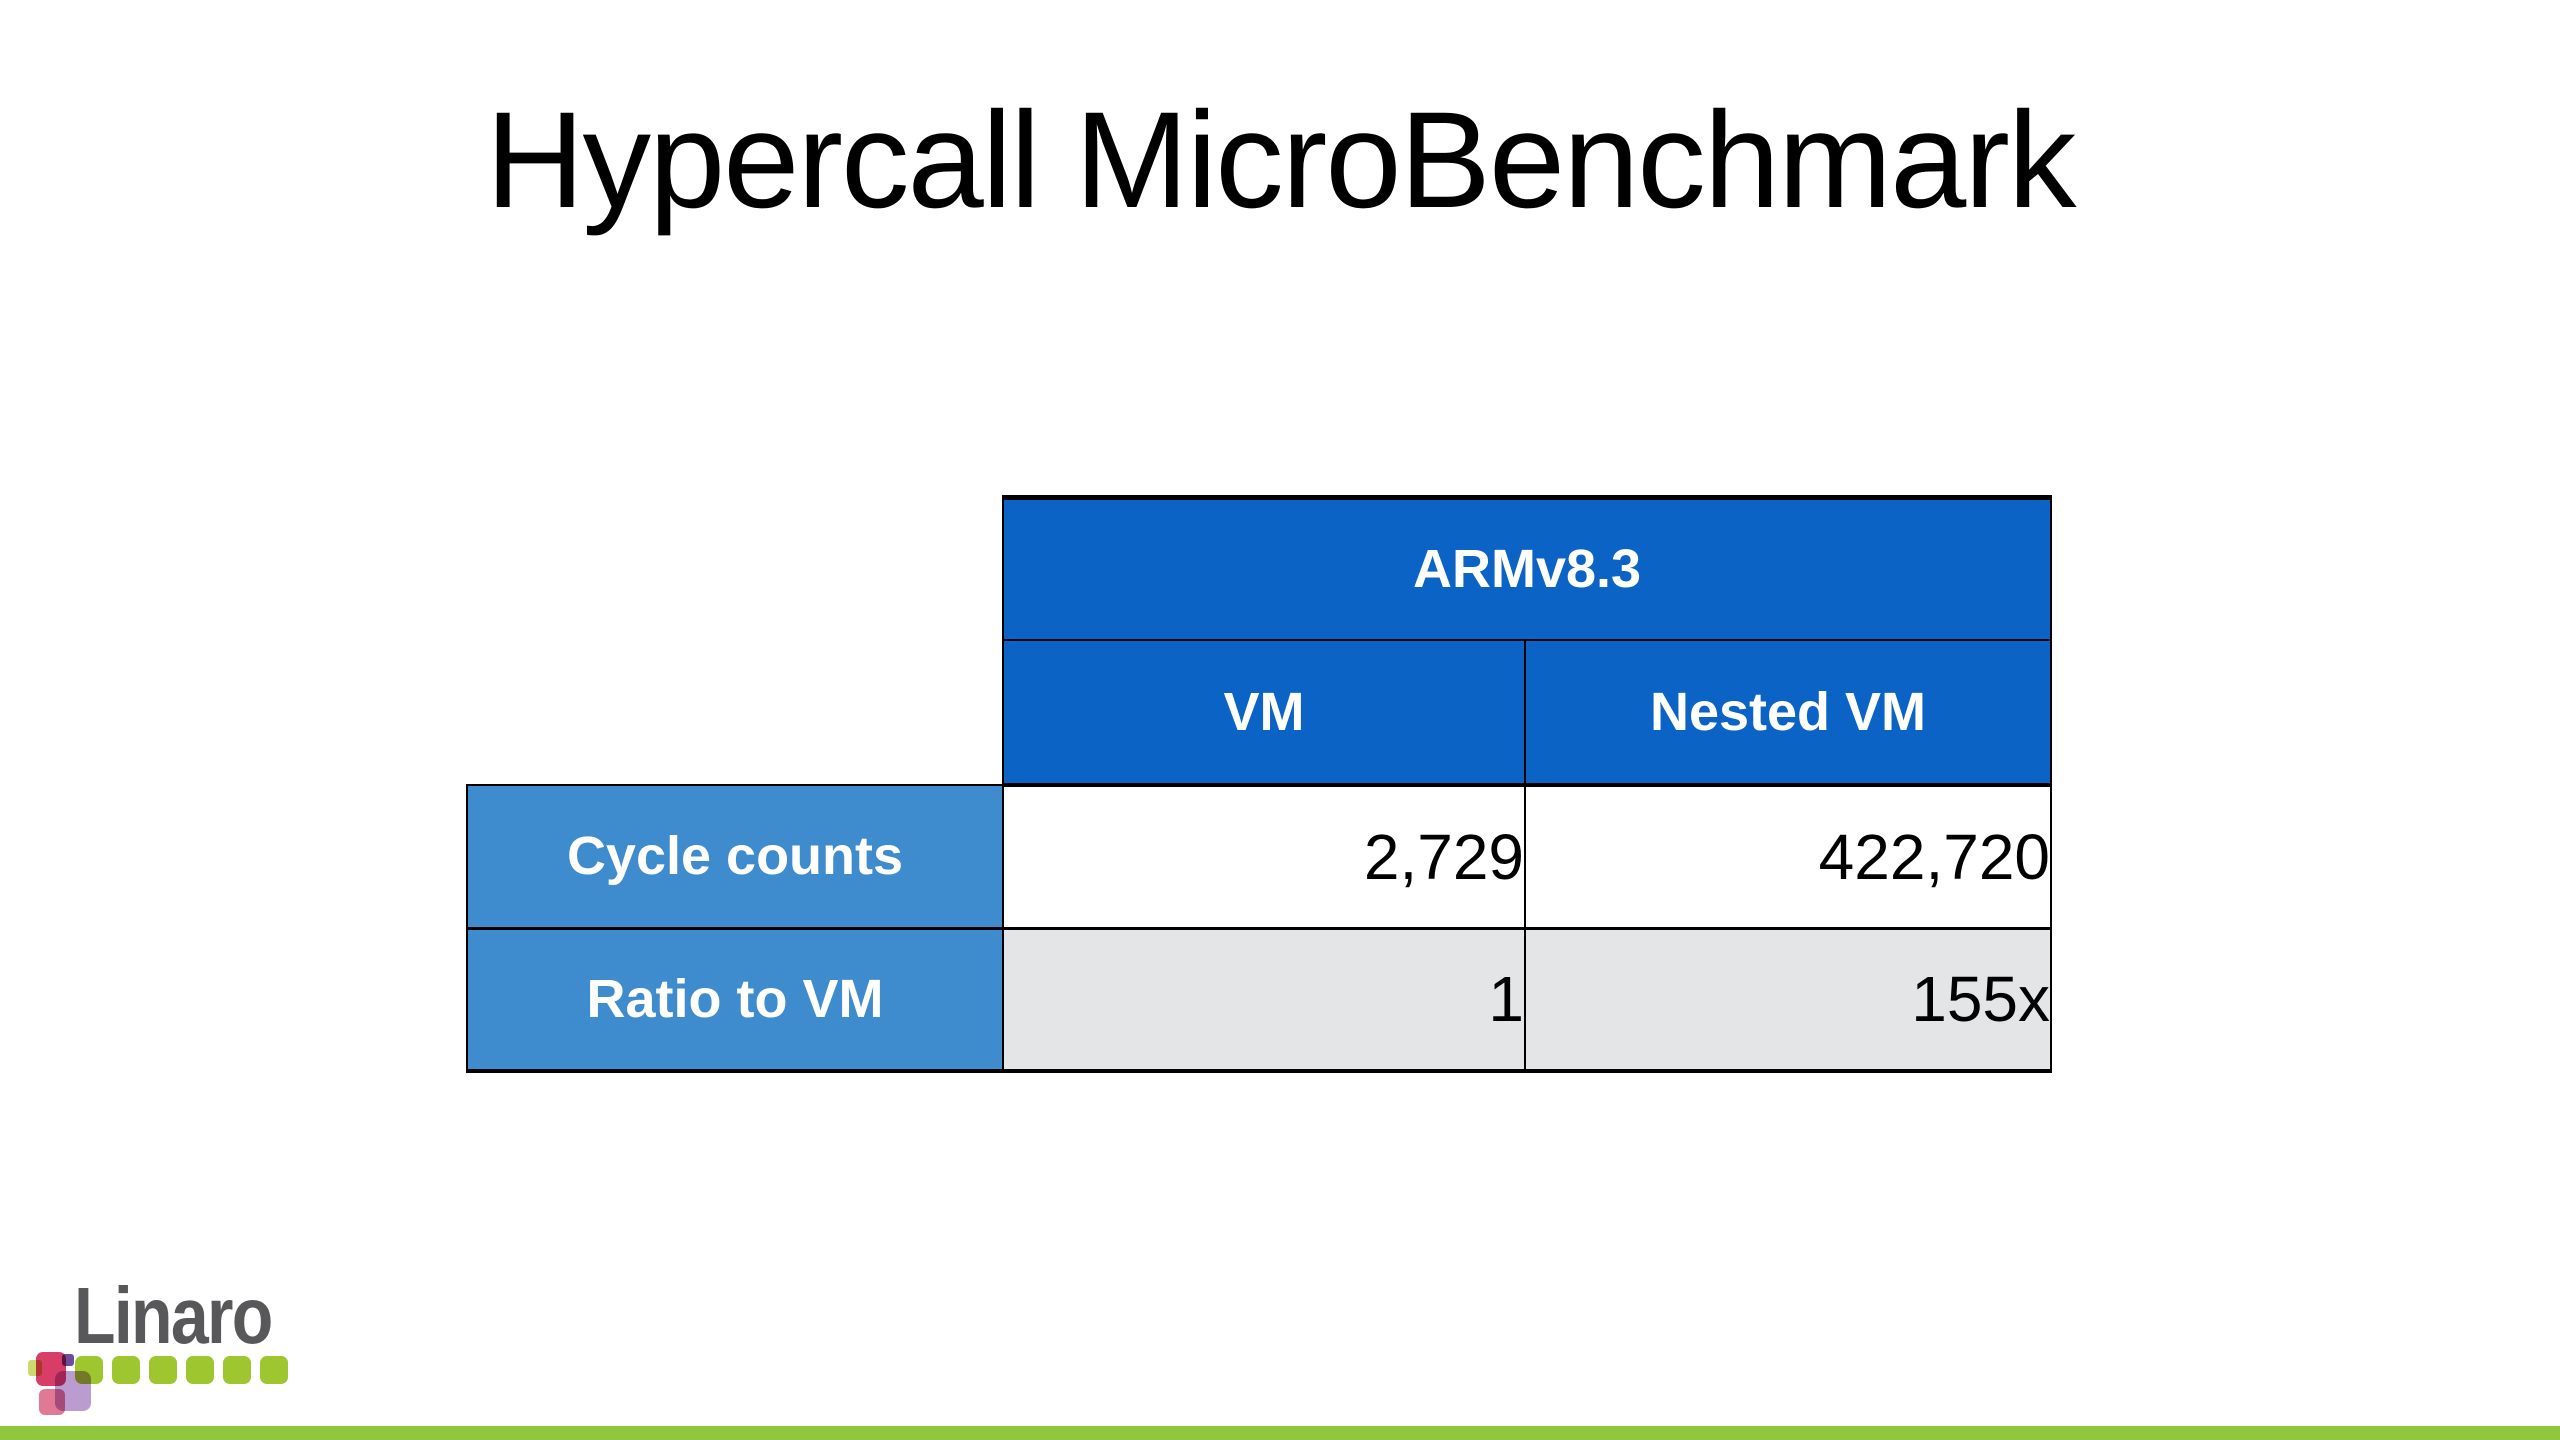 Image resolution: width=2560 pixels, height=1440 pixels. Describe the element at coordinates (1264, 712) in the screenshot. I see `column-header-vm: VM` at that location.